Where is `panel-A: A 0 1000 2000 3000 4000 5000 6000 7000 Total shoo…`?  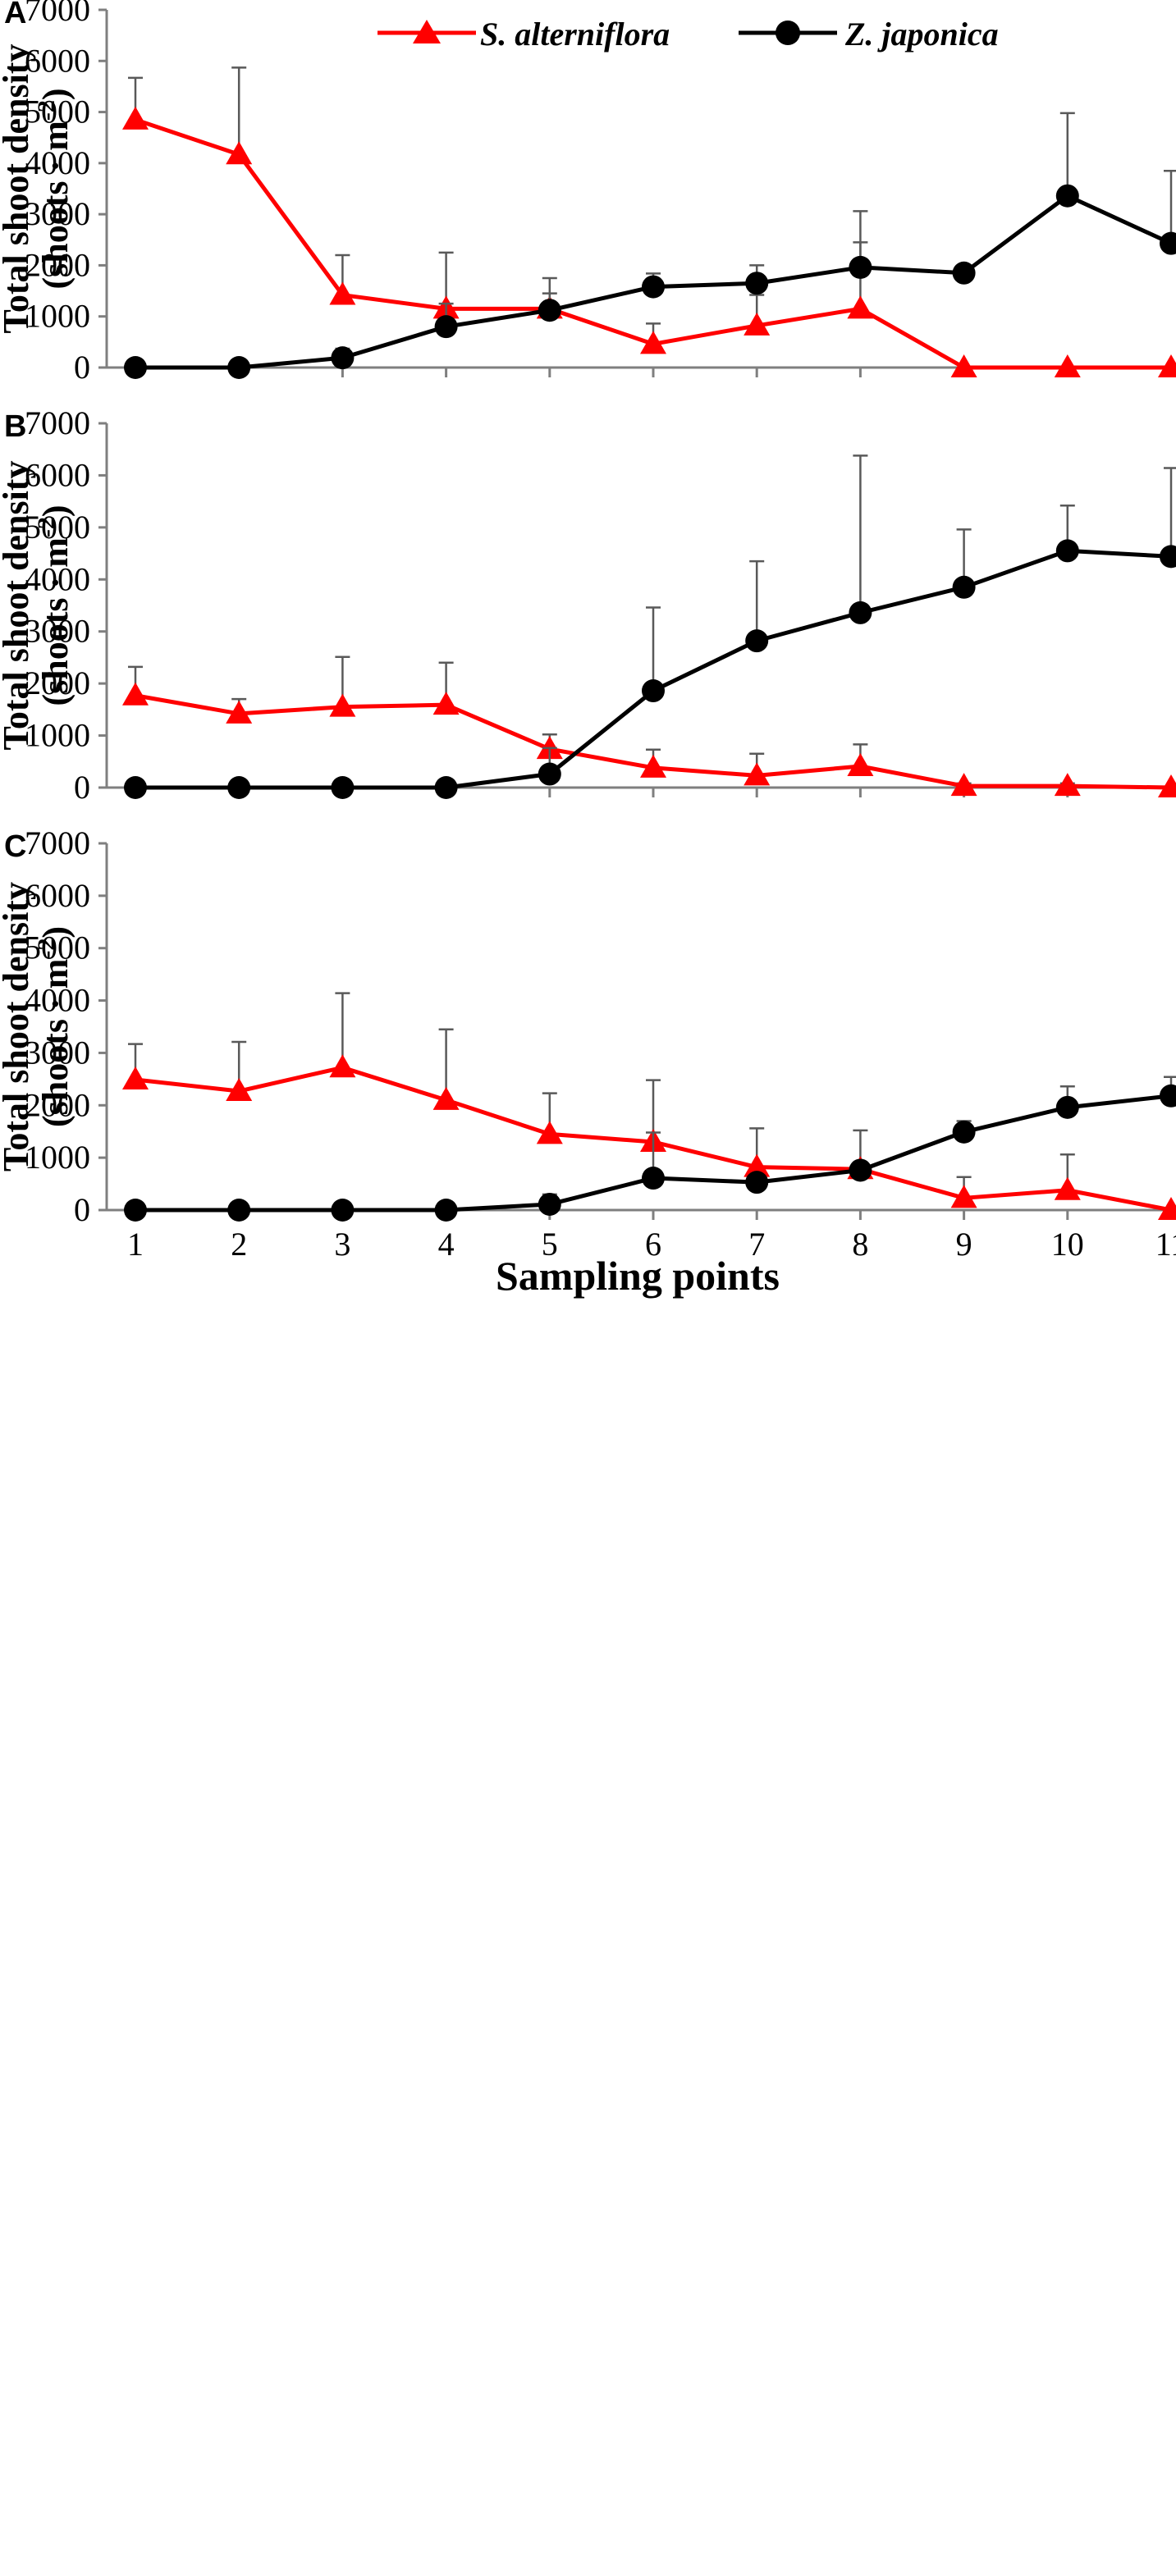 panel-A: A 0 1000 2000 3000 4000 5000 6000 7000 Total shoo… is located at coordinates (588, 193).